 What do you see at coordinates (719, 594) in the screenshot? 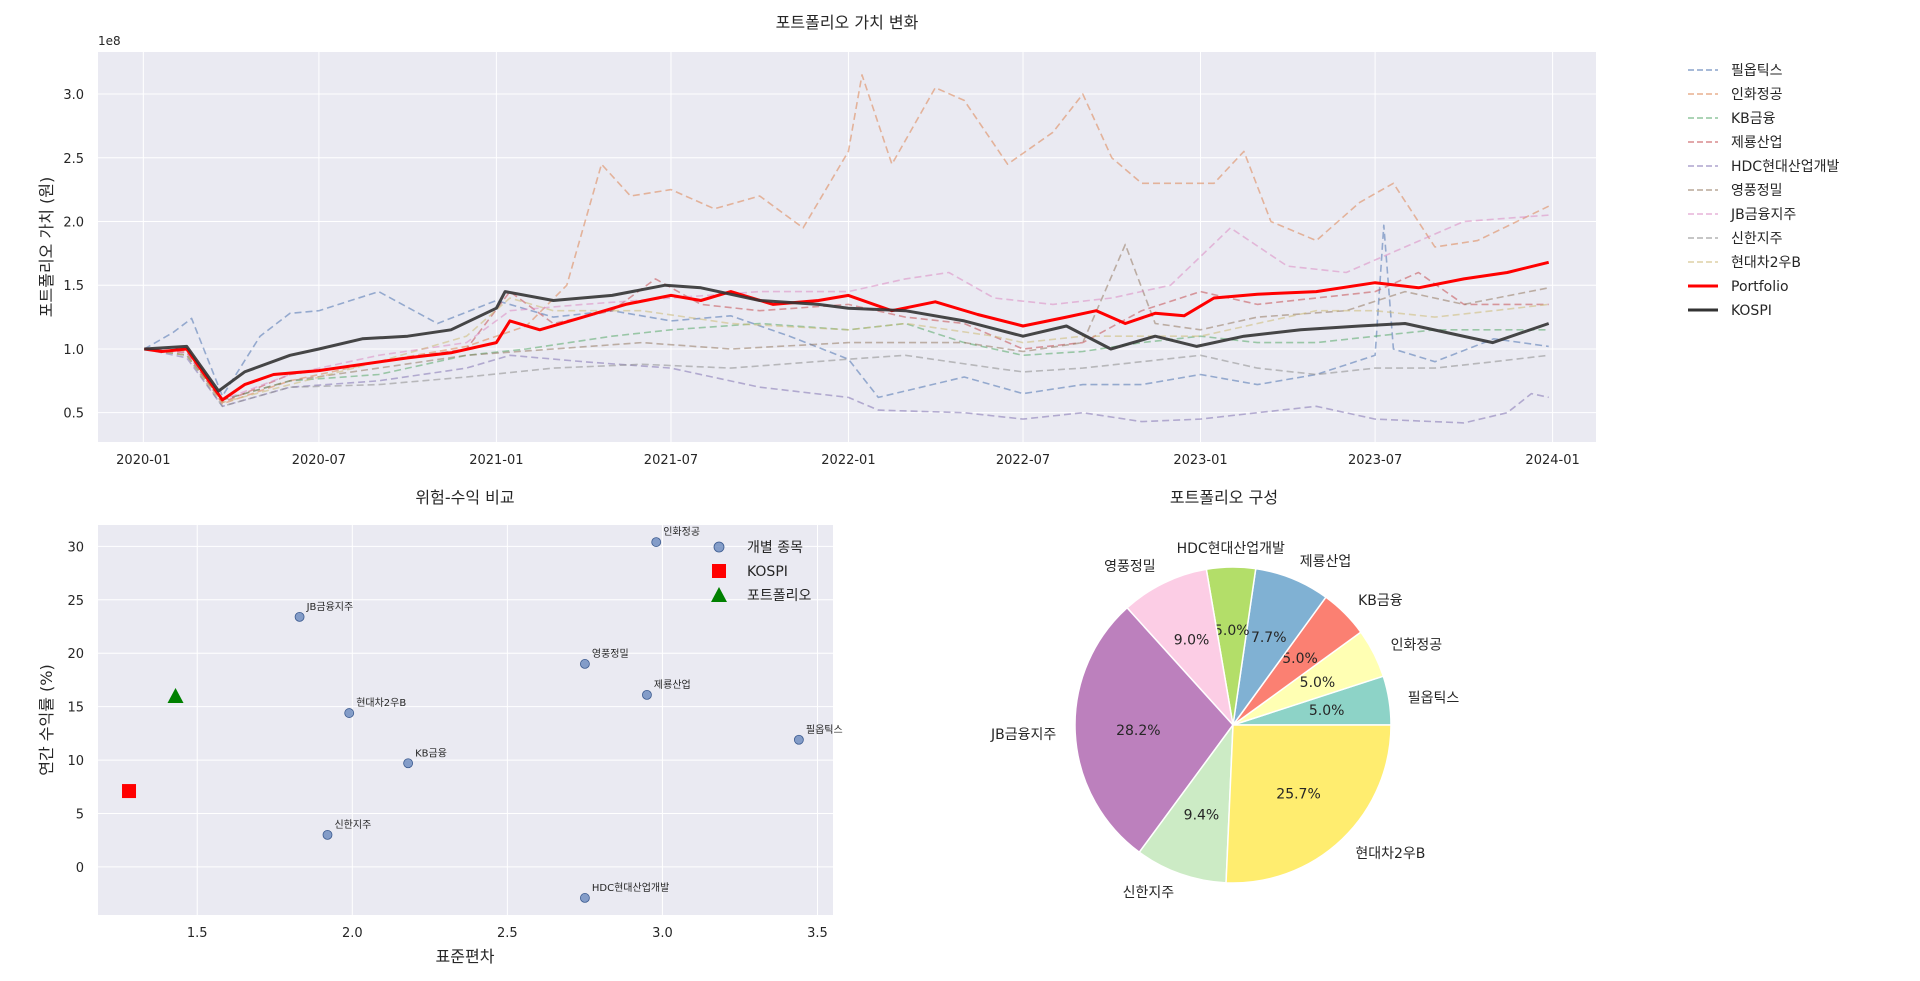
I see `scatter-legend-marker-triangle` at bounding box center [719, 594].